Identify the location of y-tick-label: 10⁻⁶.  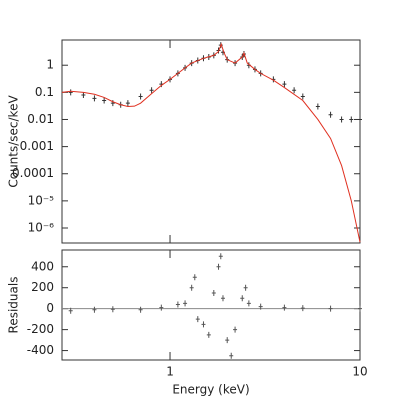
(41, 228).